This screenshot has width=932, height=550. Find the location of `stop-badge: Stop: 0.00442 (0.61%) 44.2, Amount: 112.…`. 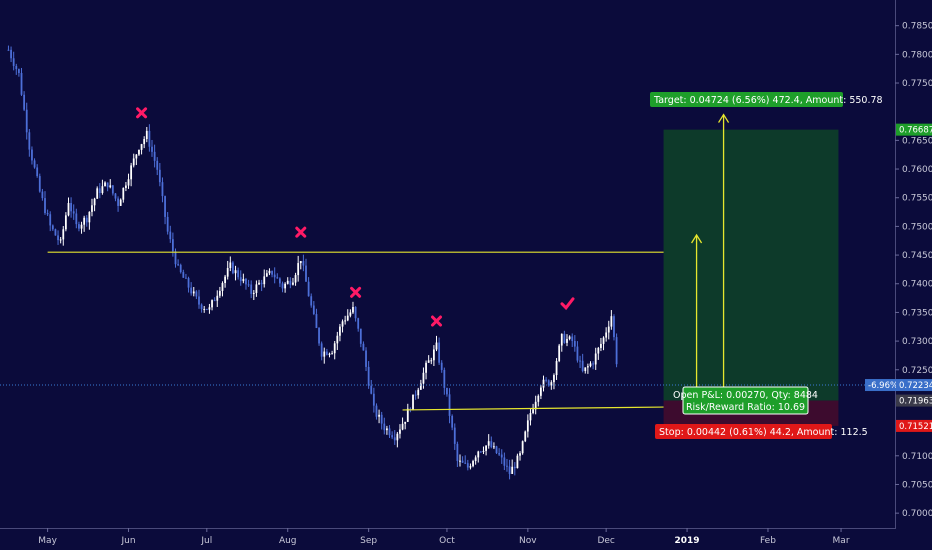

stop-badge: Stop: 0.00442 (0.61%) 44.2, Amount: 112.… is located at coordinates (761, 431).